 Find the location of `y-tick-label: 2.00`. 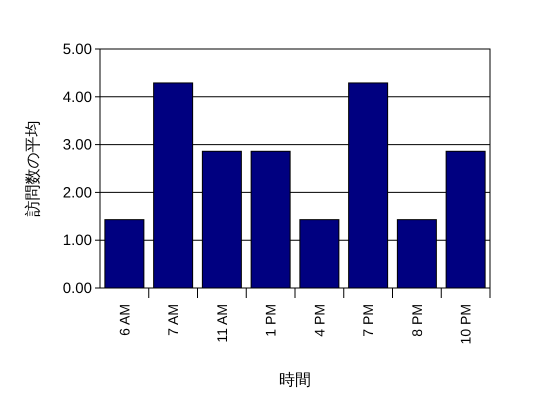

y-tick-label: 2.00 is located at coordinates (77, 193).